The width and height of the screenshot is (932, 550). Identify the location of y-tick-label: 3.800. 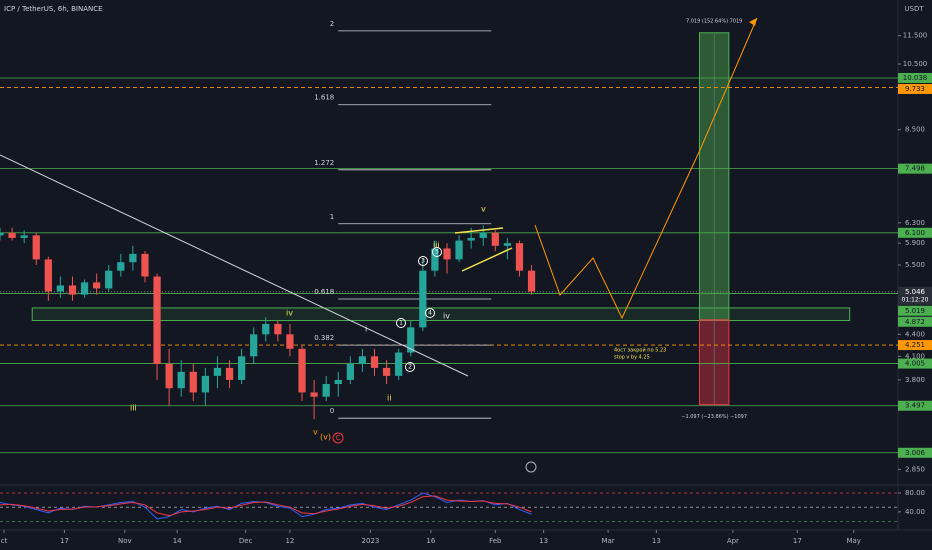
(915, 380).